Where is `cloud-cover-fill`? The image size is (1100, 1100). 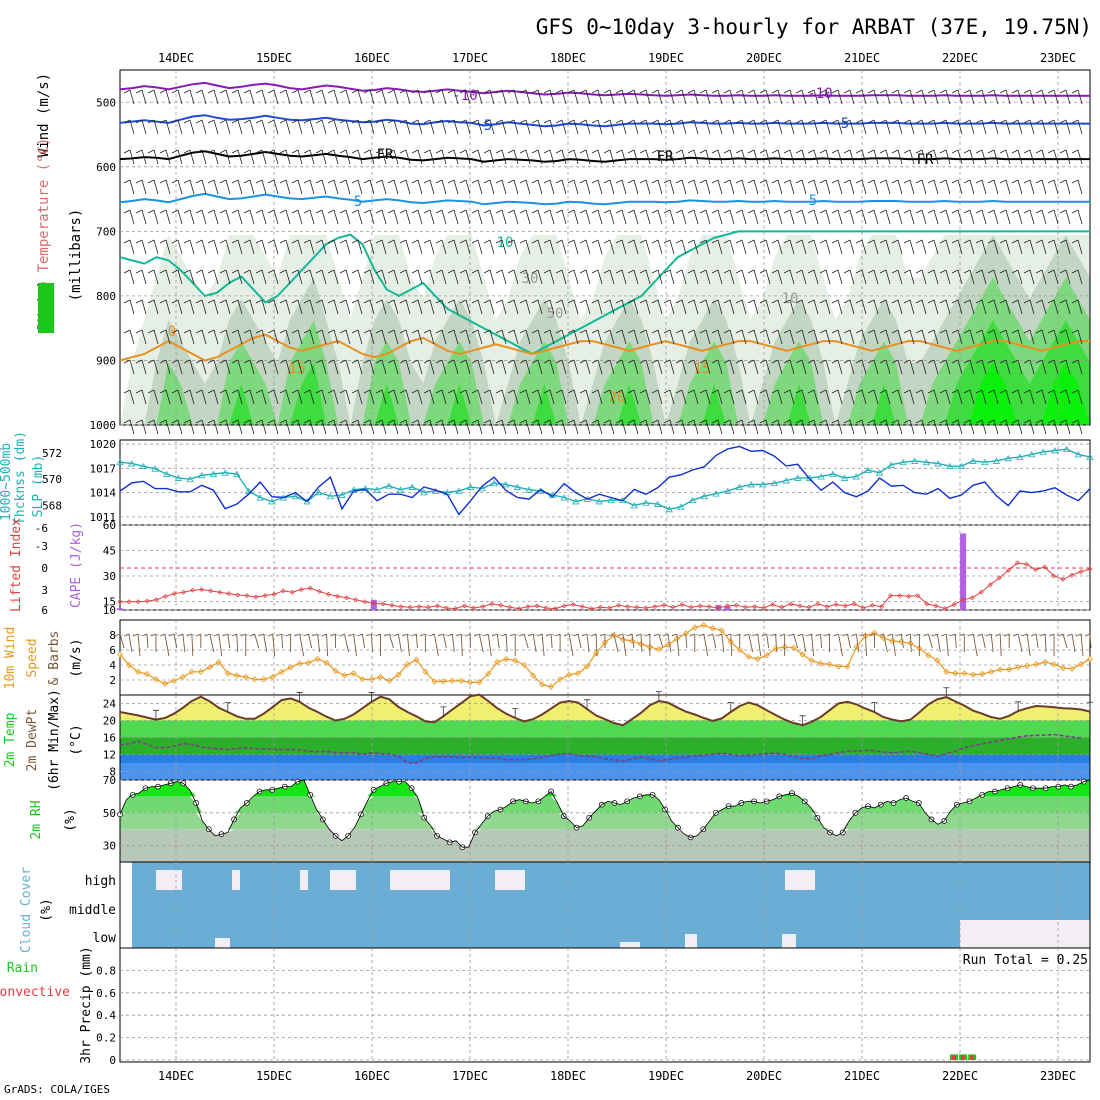 cloud-cover-fill is located at coordinates (611, 905).